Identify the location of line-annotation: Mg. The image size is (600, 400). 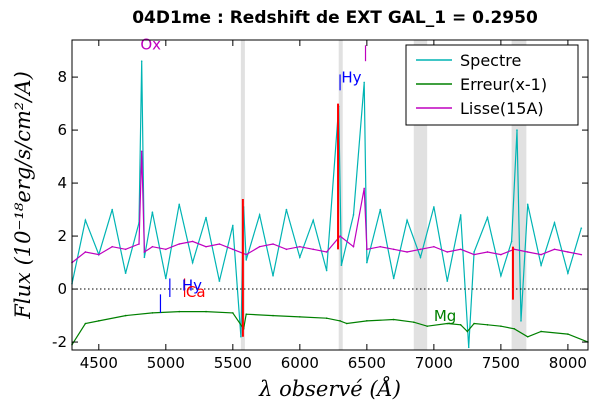
(445, 316).